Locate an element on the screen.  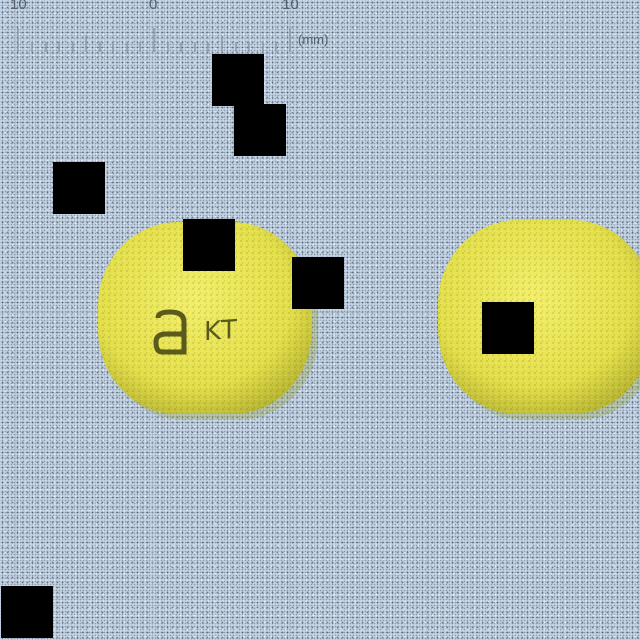
imprint-text: KT is located at coordinates (221, 331).